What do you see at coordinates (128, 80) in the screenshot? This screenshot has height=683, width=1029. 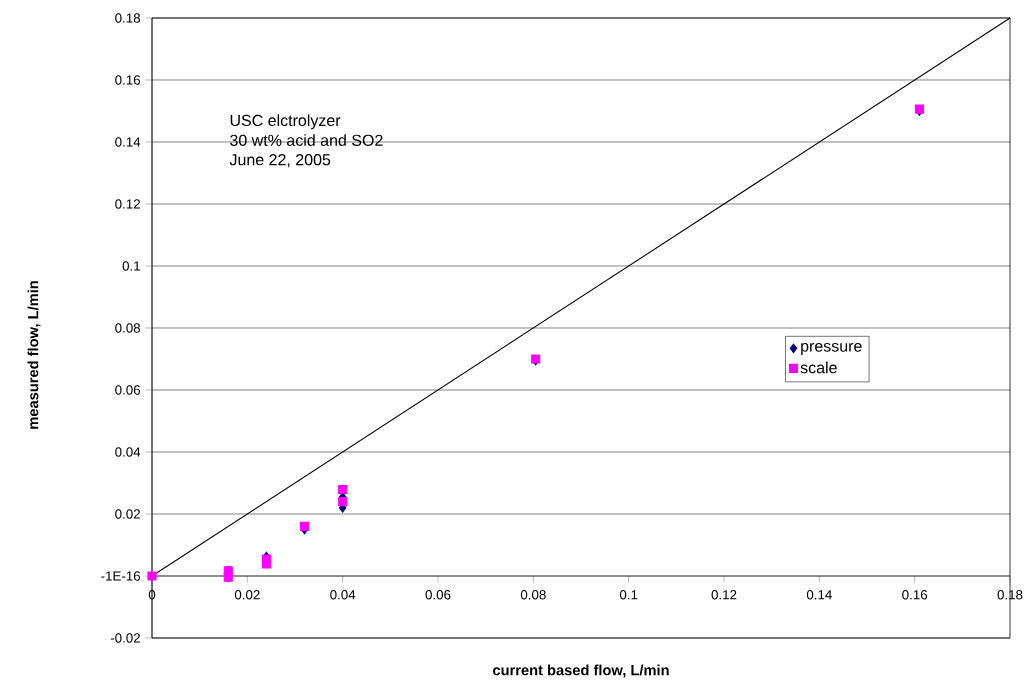 I see `y-tick-label: 0.16` at bounding box center [128, 80].